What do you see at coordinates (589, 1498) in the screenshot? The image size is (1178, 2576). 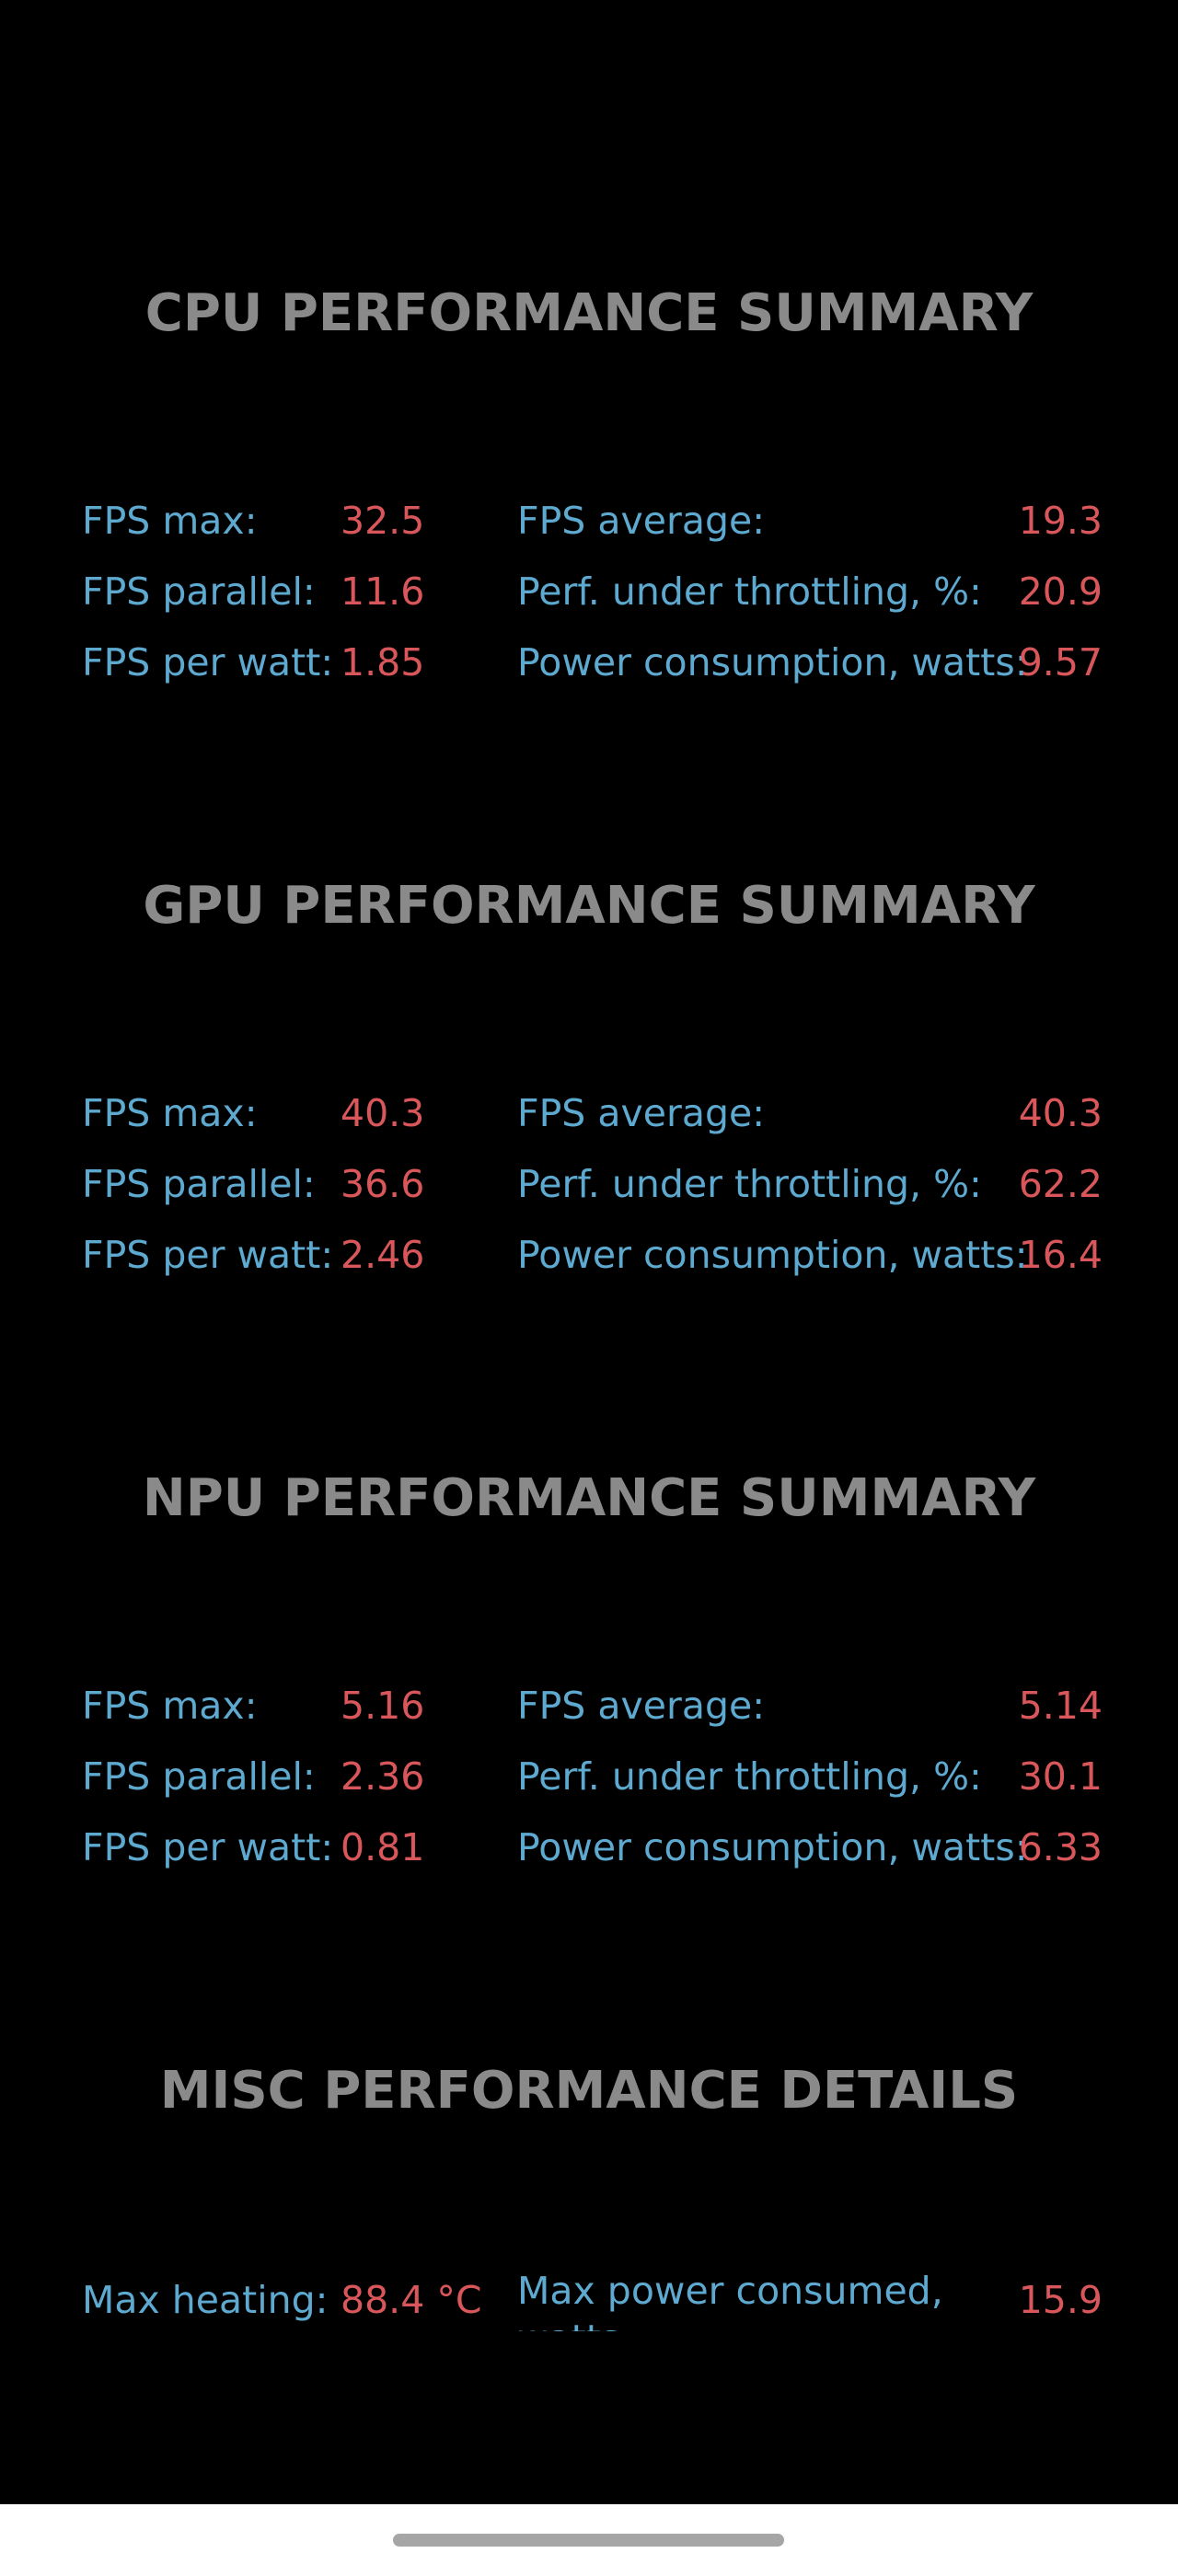 I see `npu-section-title: NPU PERFORMANCE SUMMARY` at bounding box center [589, 1498].